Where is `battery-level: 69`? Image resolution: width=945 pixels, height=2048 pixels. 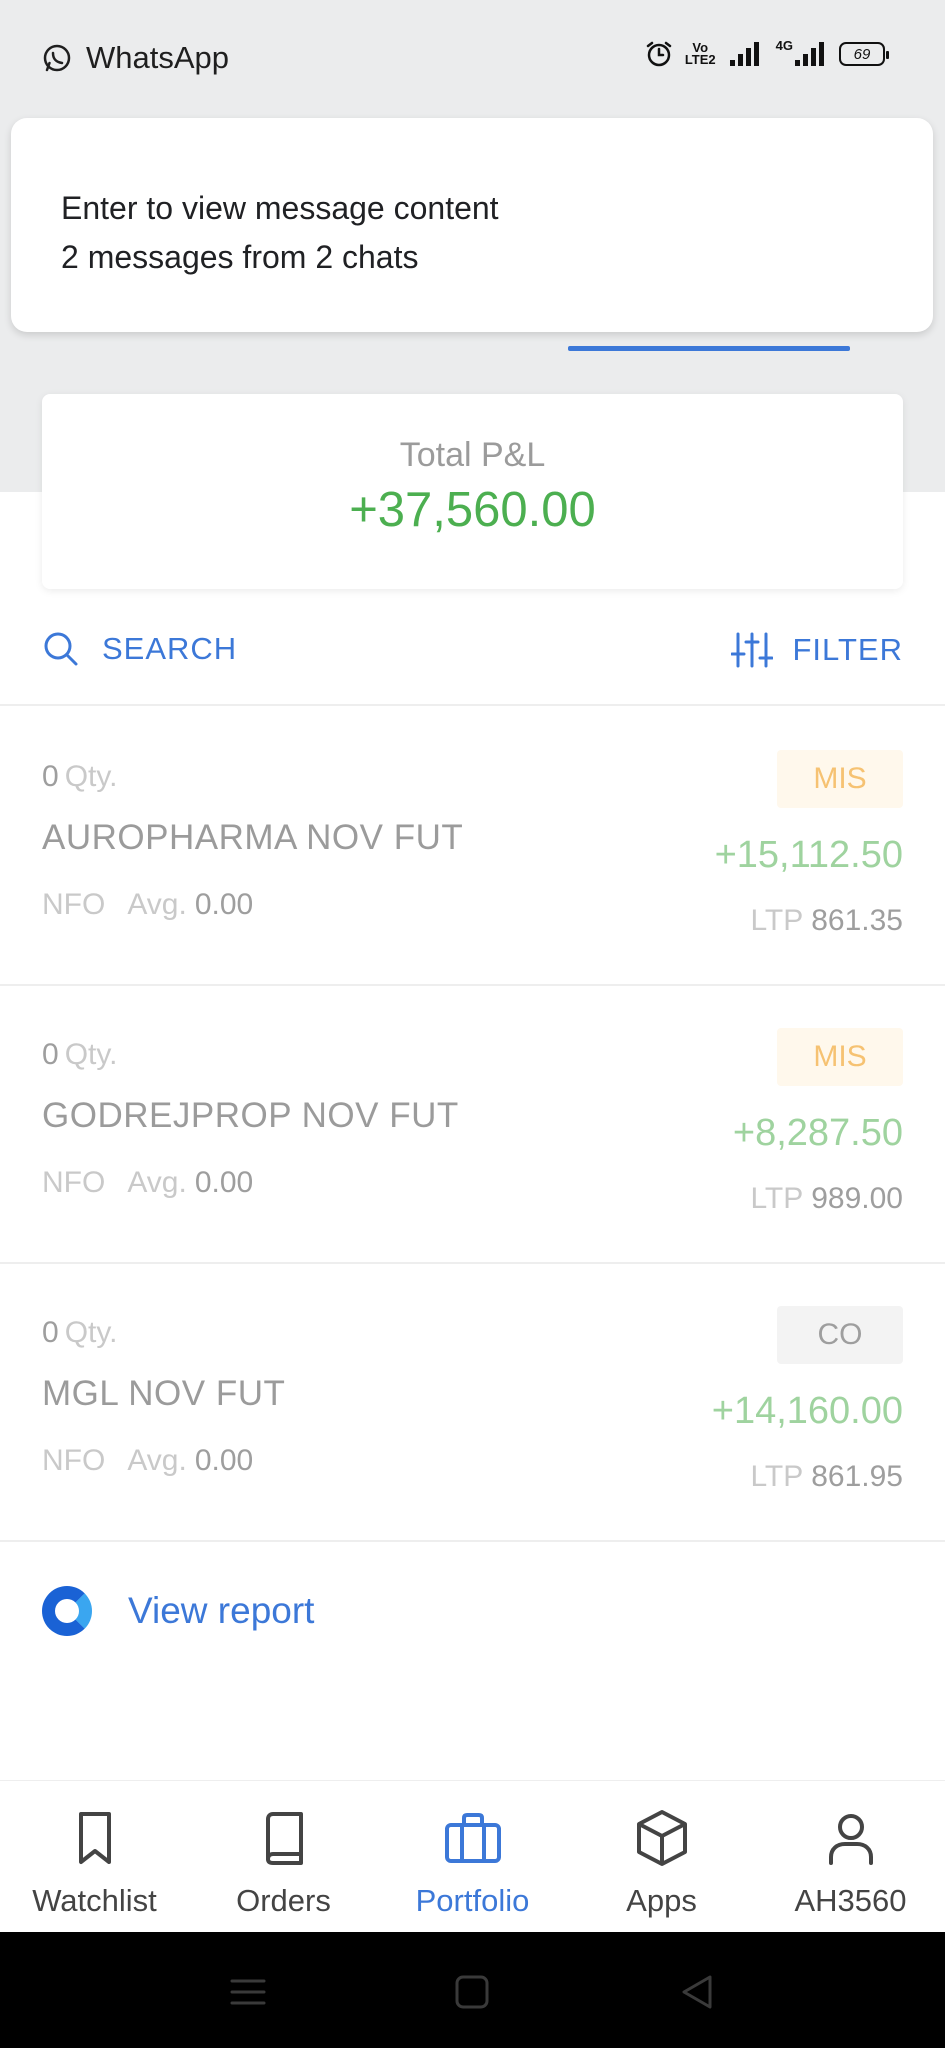 battery-level: 69 is located at coordinates (862, 54).